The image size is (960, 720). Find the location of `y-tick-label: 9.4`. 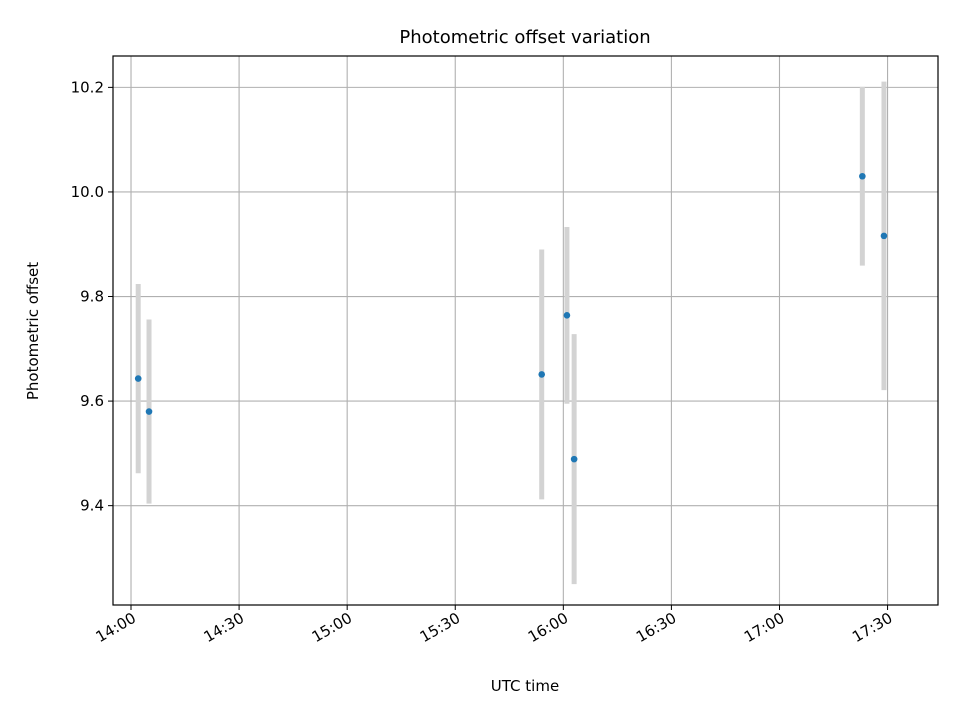

y-tick-label: 9.4 is located at coordinates (92, 506).